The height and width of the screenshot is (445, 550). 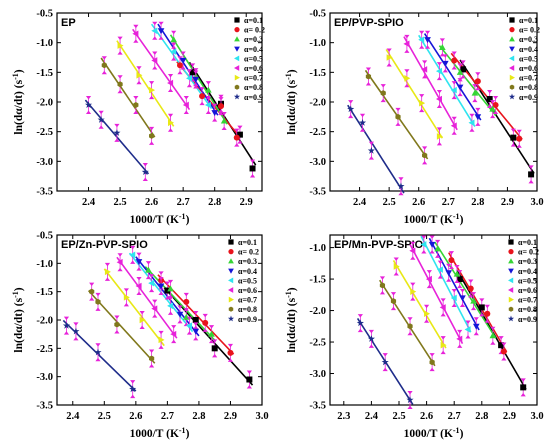 What do you see at coordinates (44, 43) in the screenshot?
I see `y-tick-label: -1.0` at bounding box center [44, 43].